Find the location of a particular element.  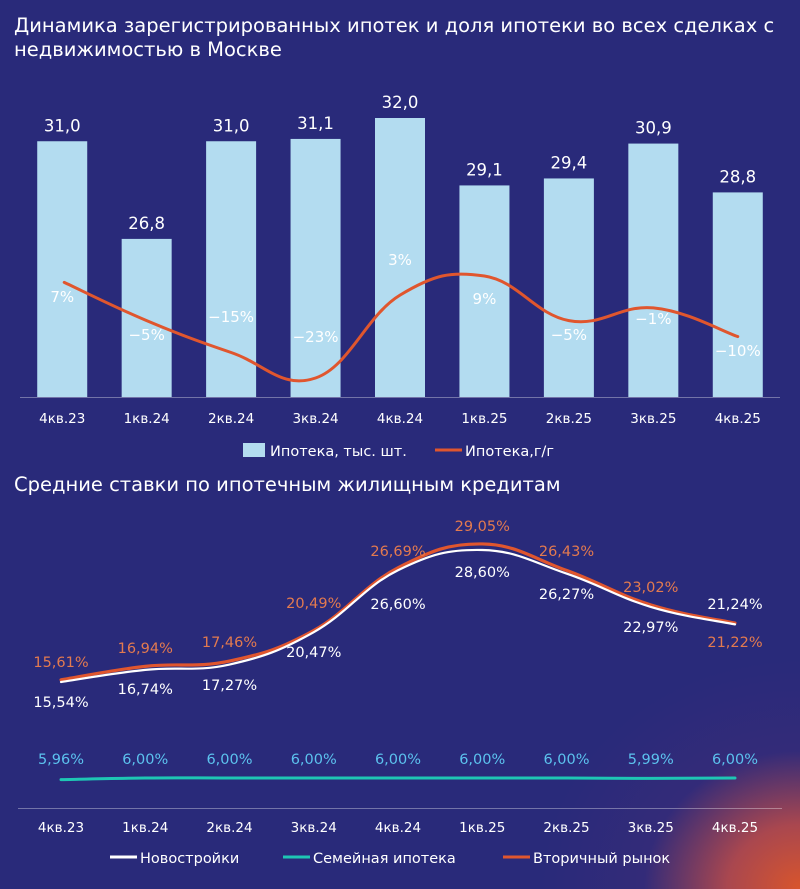

new-buildings-value-label: 26,27% is located at coordinates (566, 595).